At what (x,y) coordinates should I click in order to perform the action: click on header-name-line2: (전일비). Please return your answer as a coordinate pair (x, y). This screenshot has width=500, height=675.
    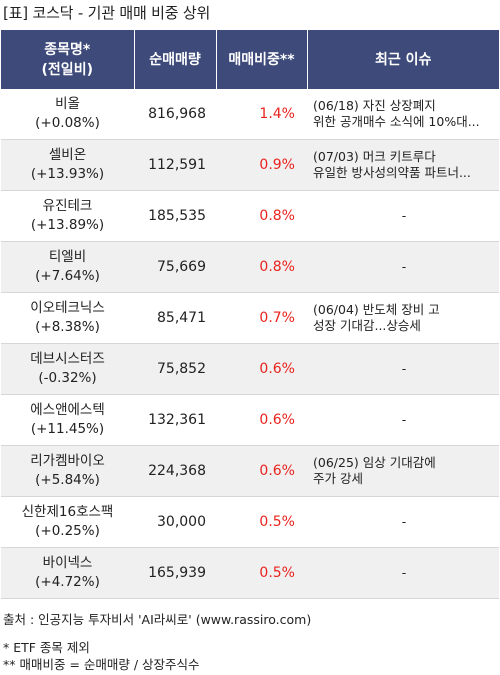
    Looking at the image, I should click on (67, 69).